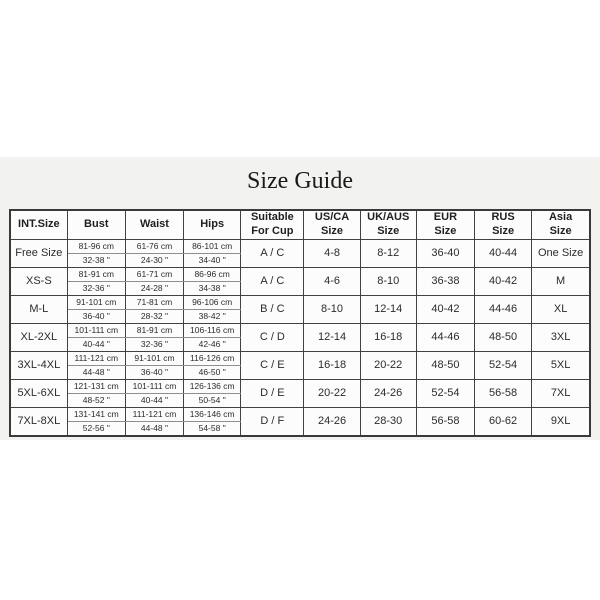 The height and width of the screenshot is (600, 600). I want to click on hips-in-cell: 34-40 ", so click(212, 260).